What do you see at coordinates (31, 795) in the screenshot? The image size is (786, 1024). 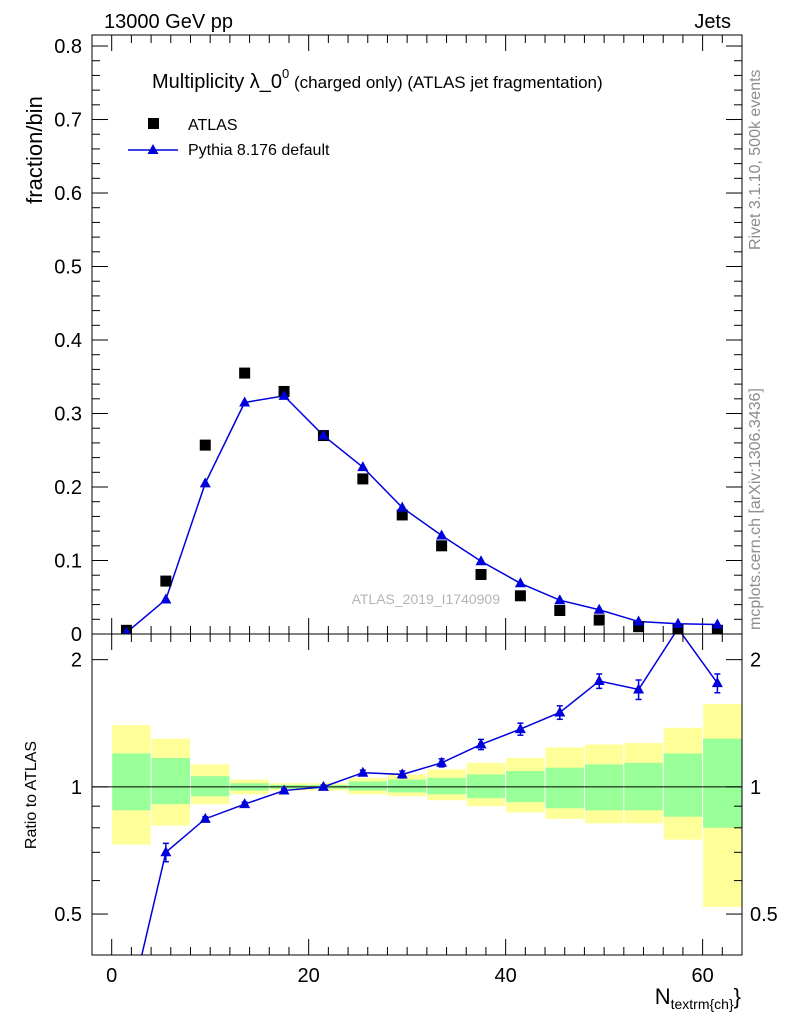 I see `ratio-y-axis-label: Ratio to ATLAS` at bounding box center [31, 795].